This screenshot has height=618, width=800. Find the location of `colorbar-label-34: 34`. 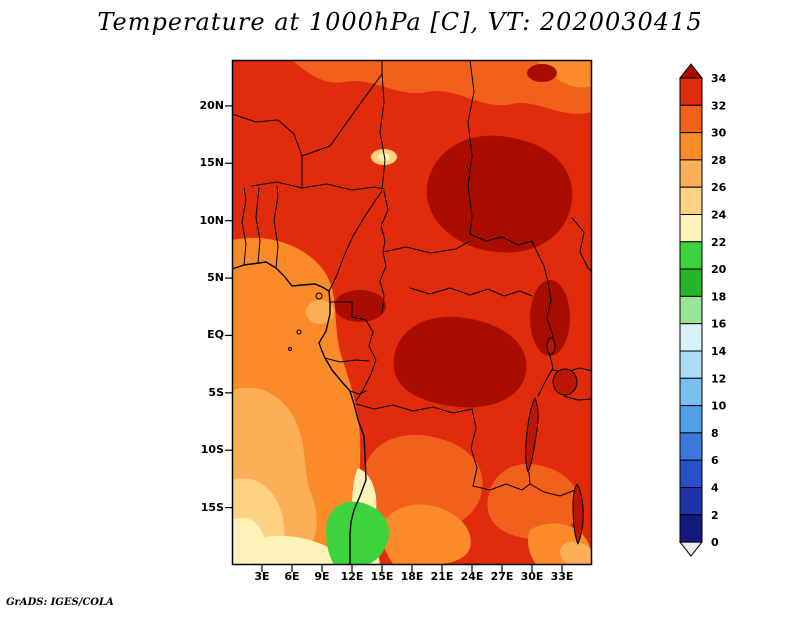

colorbar-label-34: 34 is located at coordinates (719, 78).